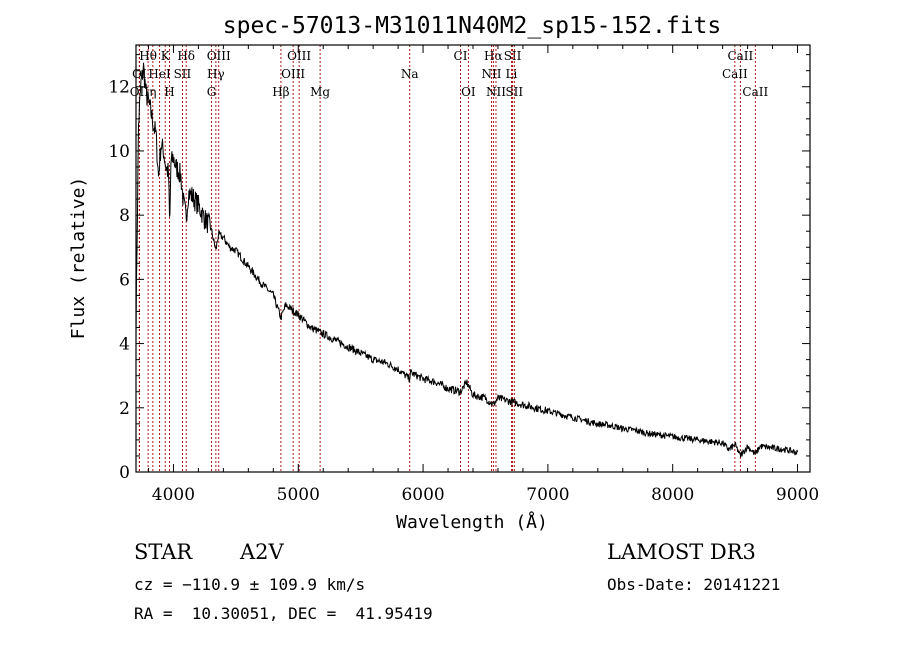 This screenshot has width=900, height=649. What do you see at coordinates (216, 74) in the screenshot?
I see `line-label-12: Hγ` at bounding box center [216, 74].